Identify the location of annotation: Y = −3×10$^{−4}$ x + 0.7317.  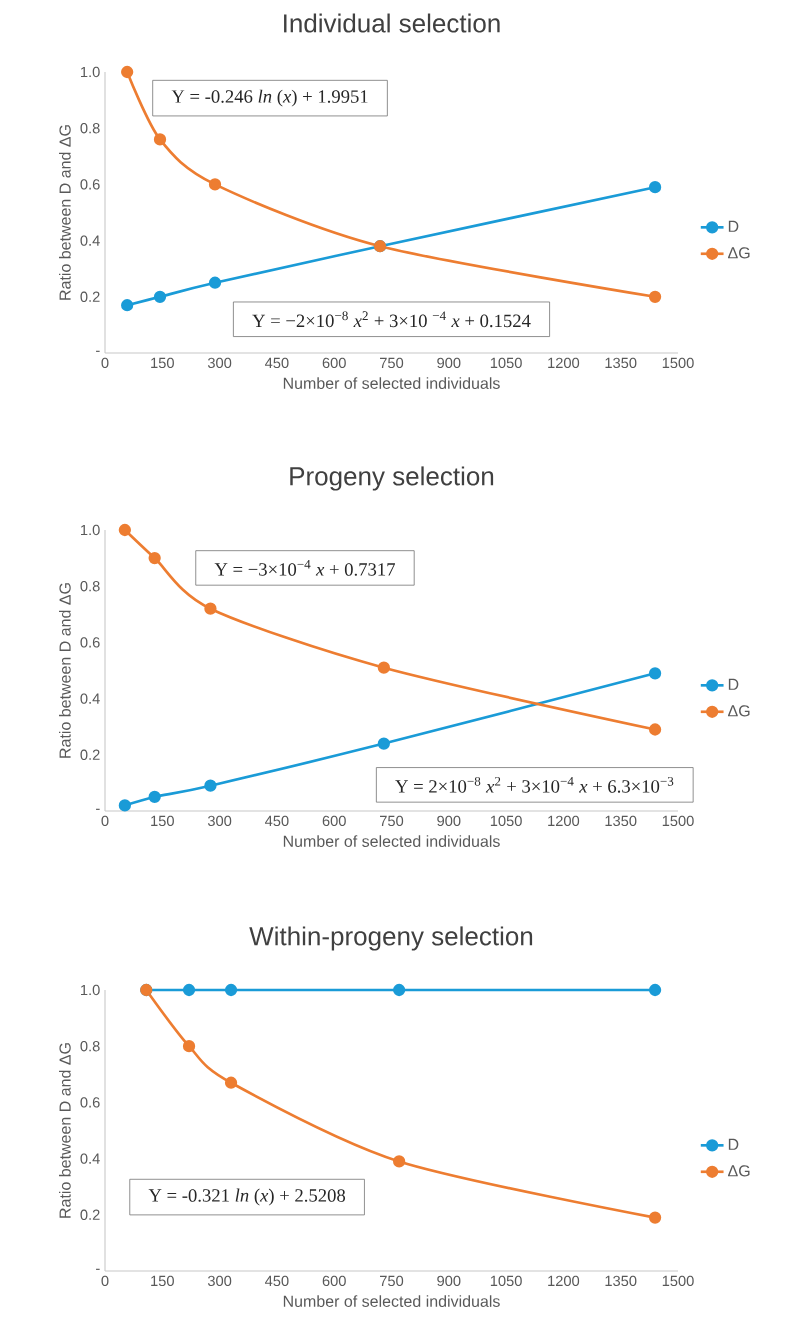
(304, 568).